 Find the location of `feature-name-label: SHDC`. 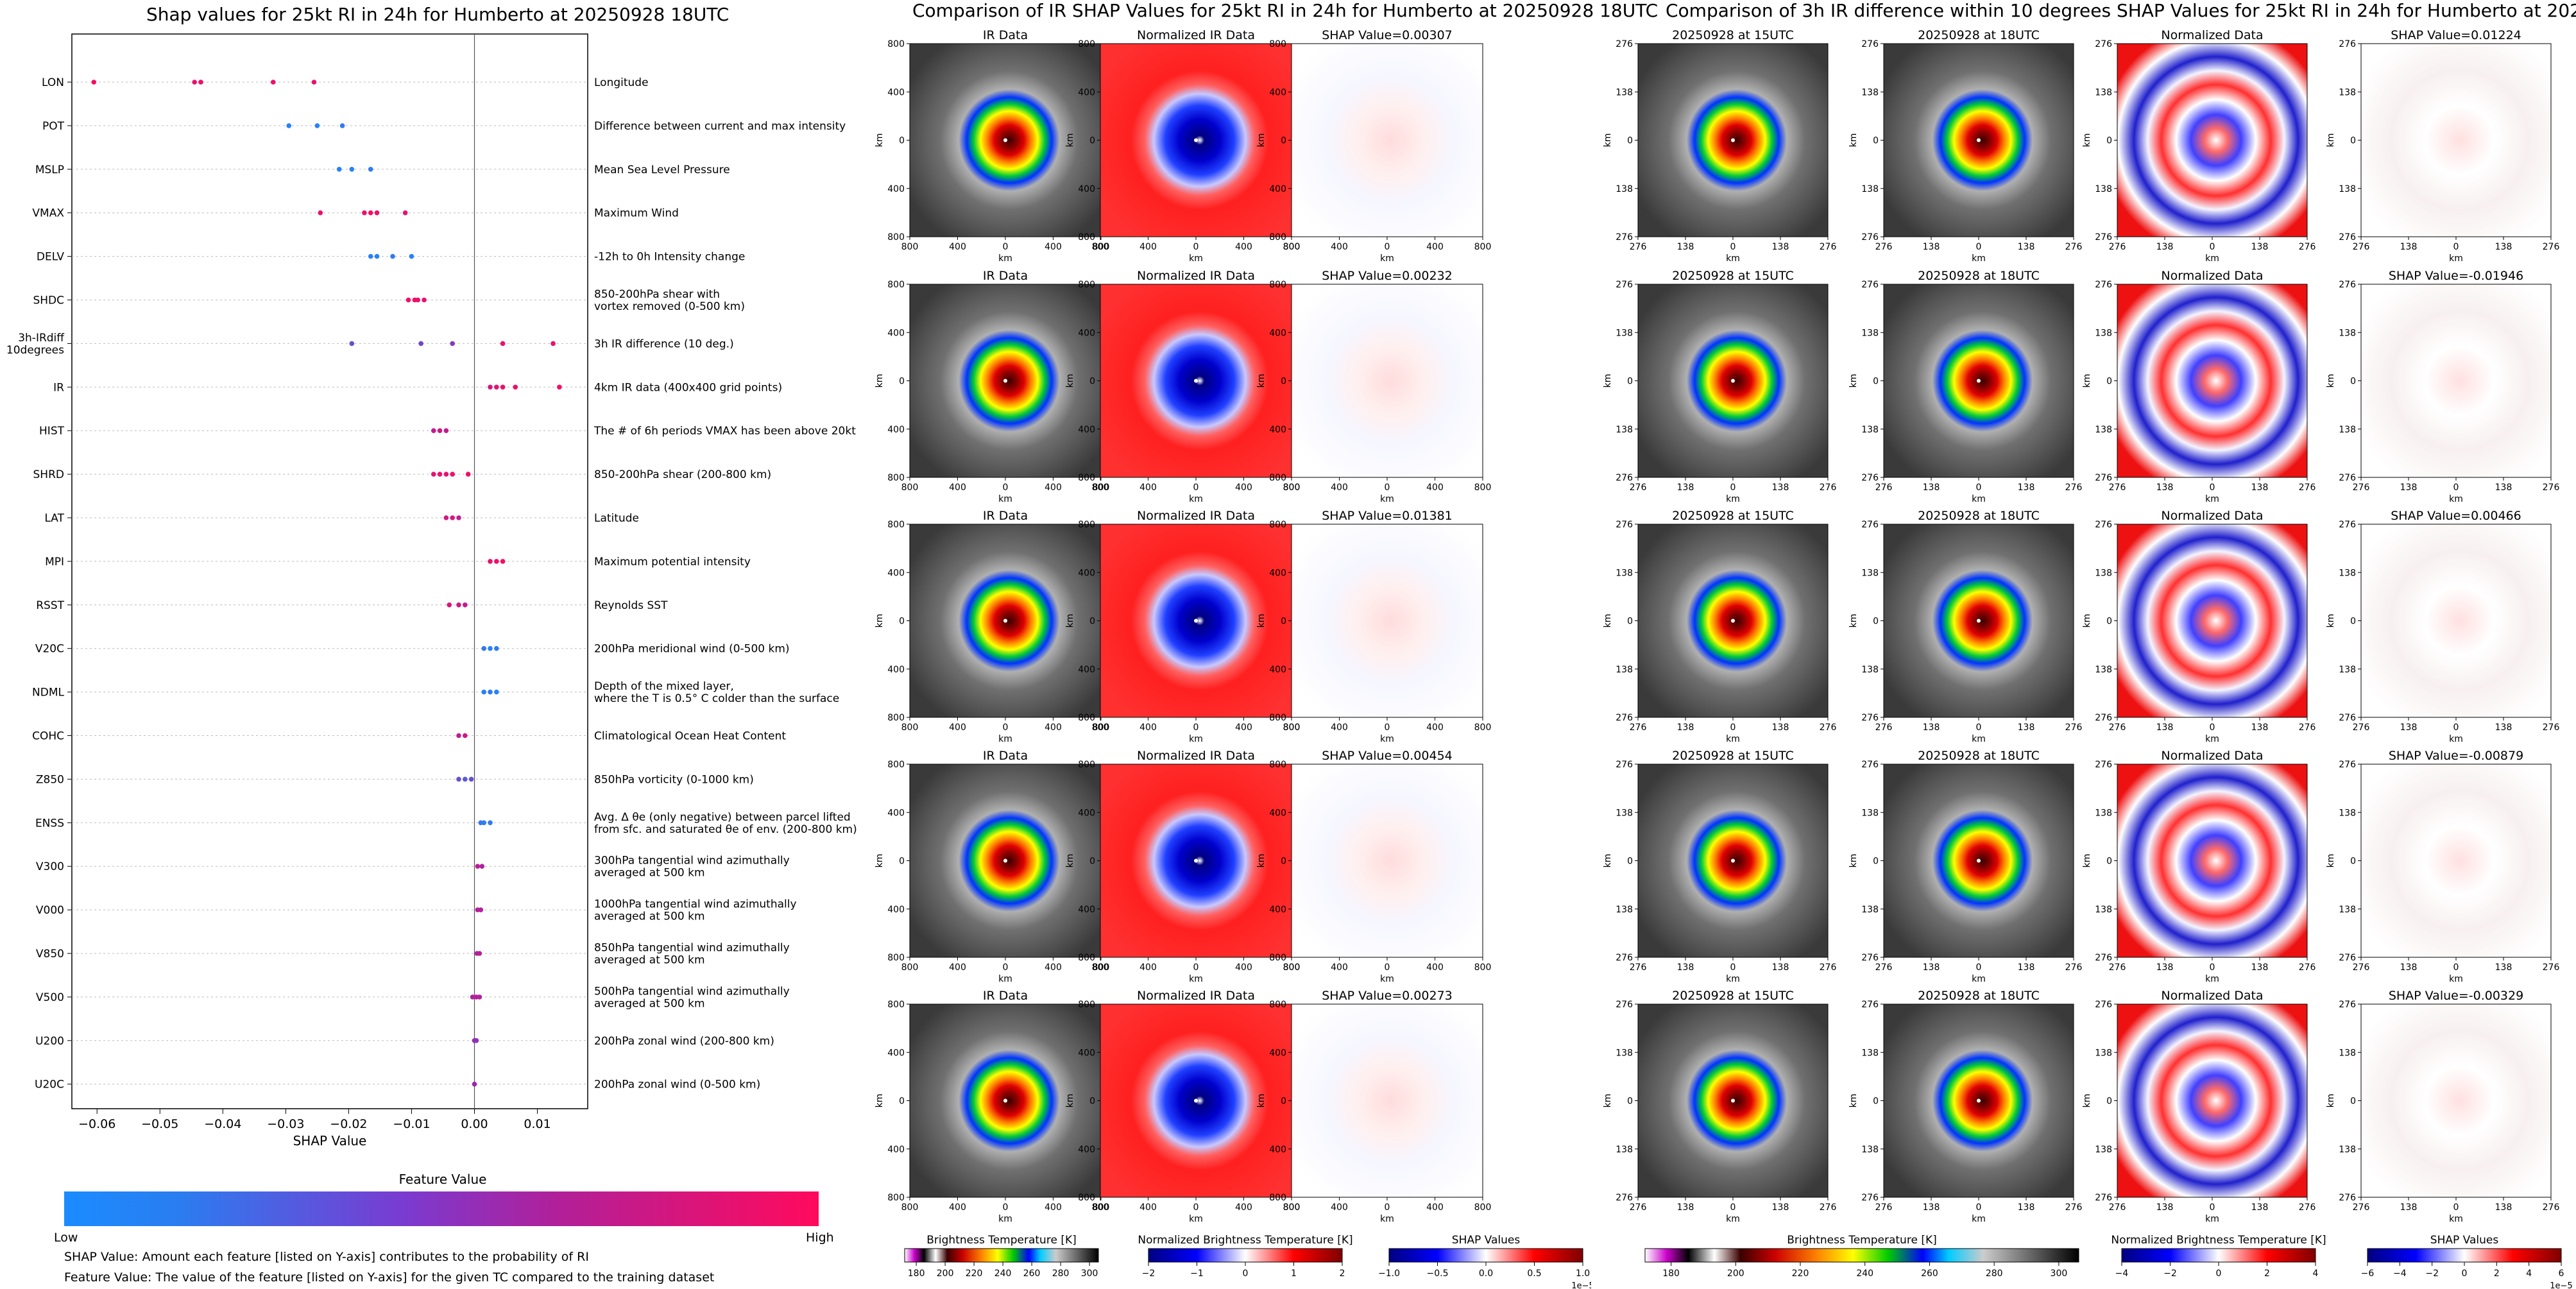

feature-name-label: SHDC is located at coordinates (48, 301).